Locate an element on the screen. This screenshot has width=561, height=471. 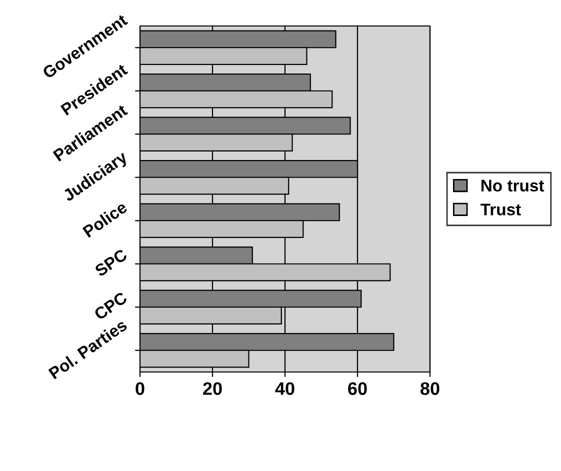
x-tick-label: 20 is located at coordinates (212, 388).